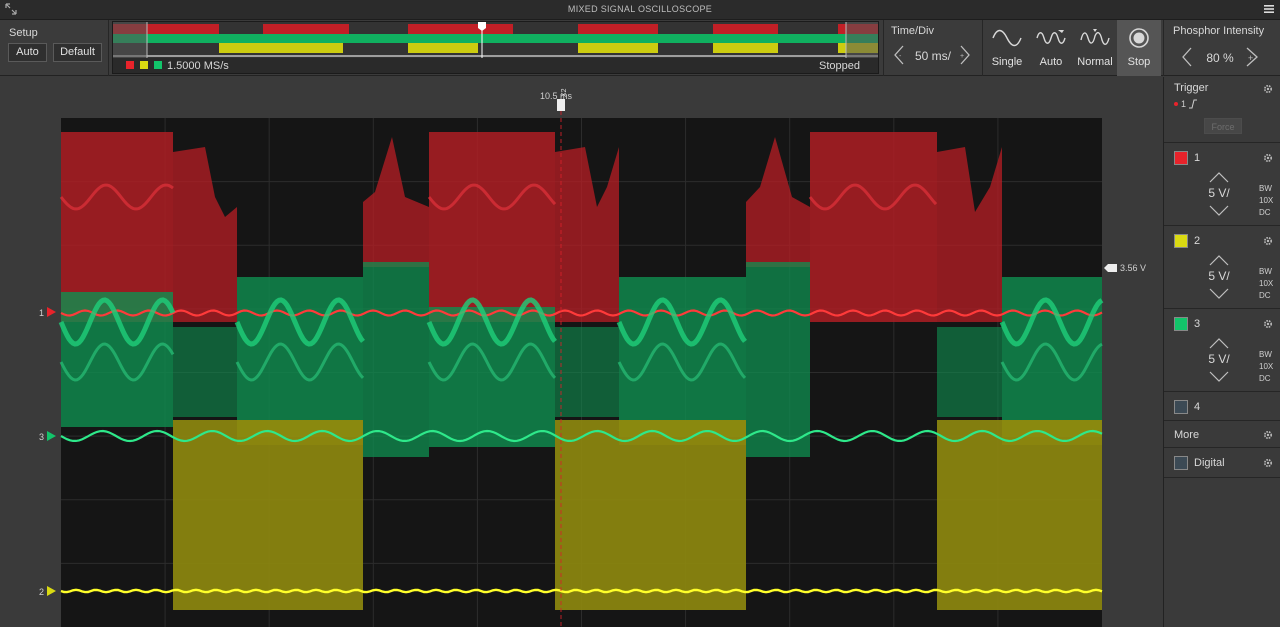  Describe the element at coordinates (1197, 158) in the screenshot. I see `channel-number: 1` at that location.